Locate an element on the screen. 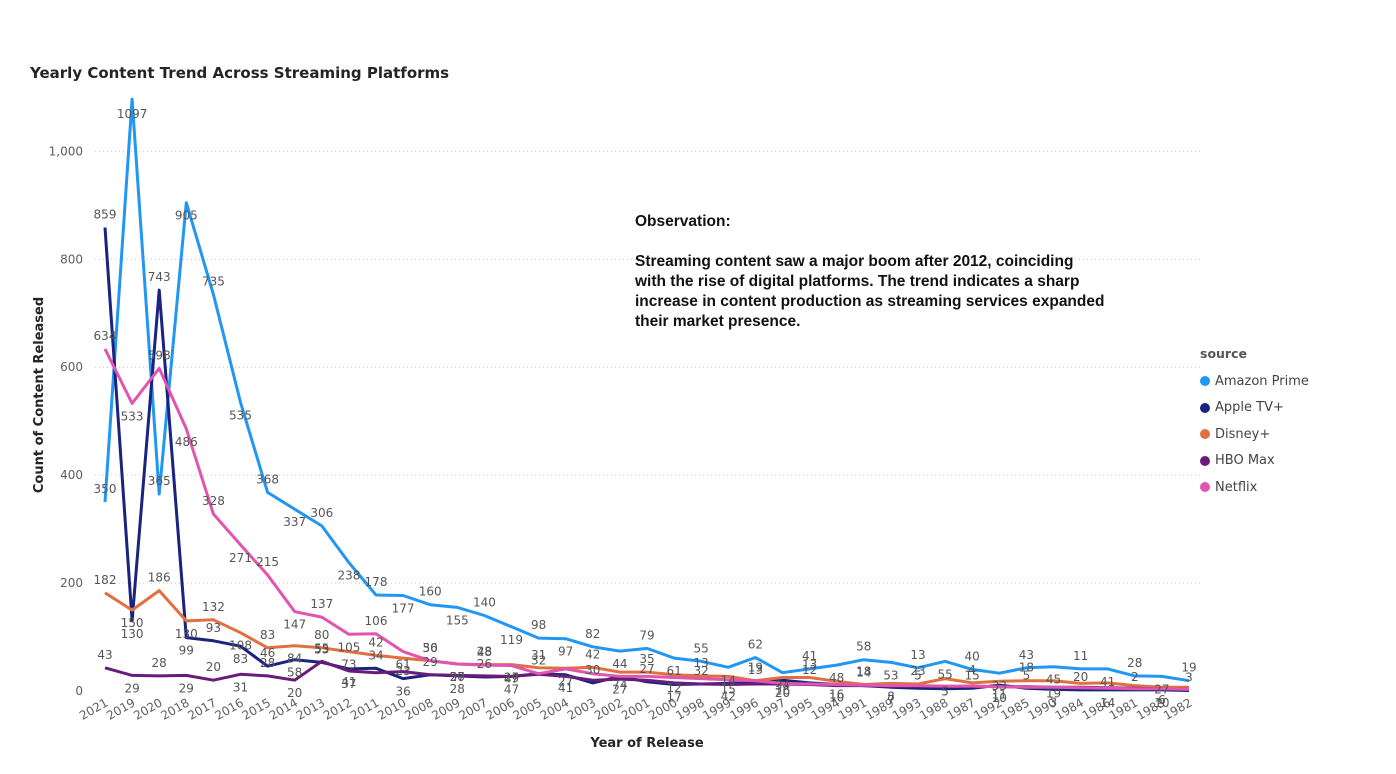 The image size is (1396, 774). data-label: 36 is located at coordinates (402, 692).